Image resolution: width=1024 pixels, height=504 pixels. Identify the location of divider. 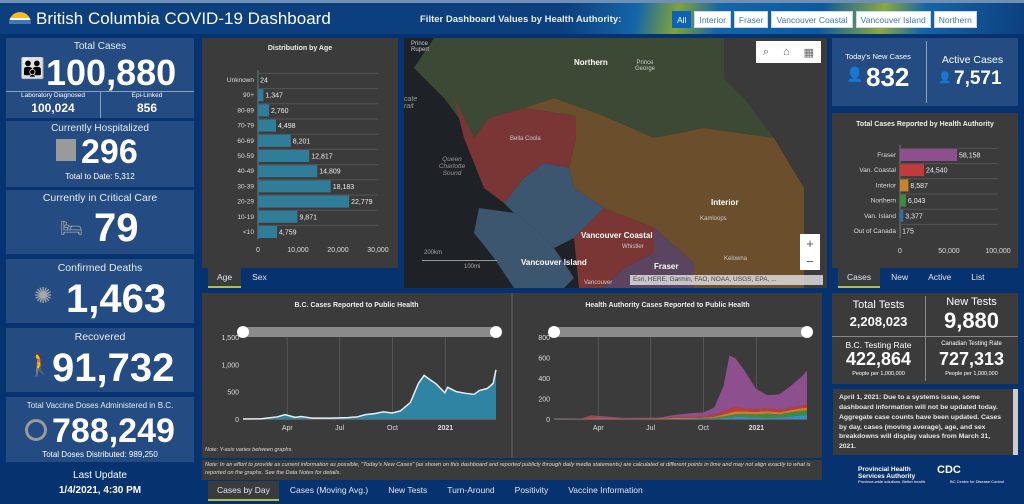
(926, 72).